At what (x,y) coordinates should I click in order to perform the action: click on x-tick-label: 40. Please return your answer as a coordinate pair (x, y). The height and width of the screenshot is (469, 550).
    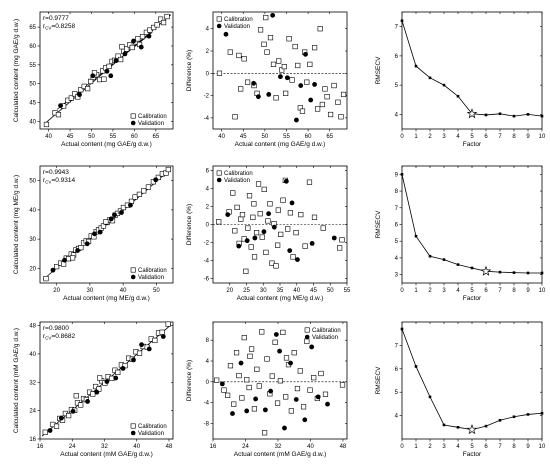
    Looking at the image, I should click on (296, 291).